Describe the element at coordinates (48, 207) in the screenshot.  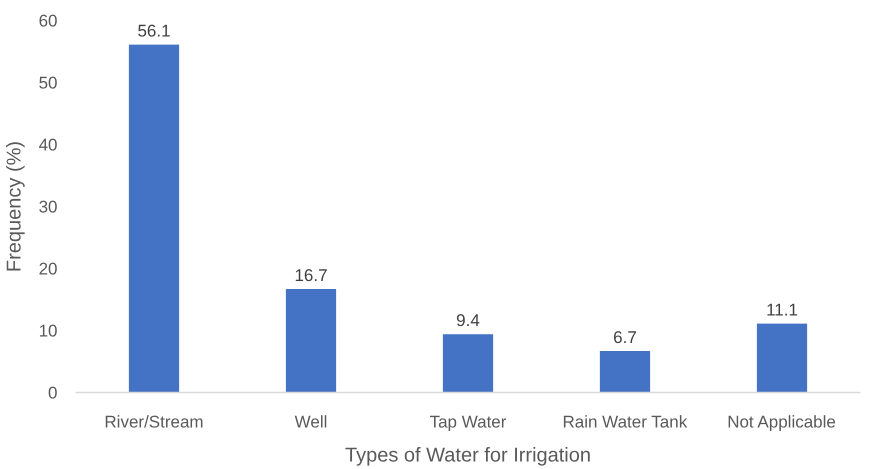
I see `y-tick-label: 30` at that location.